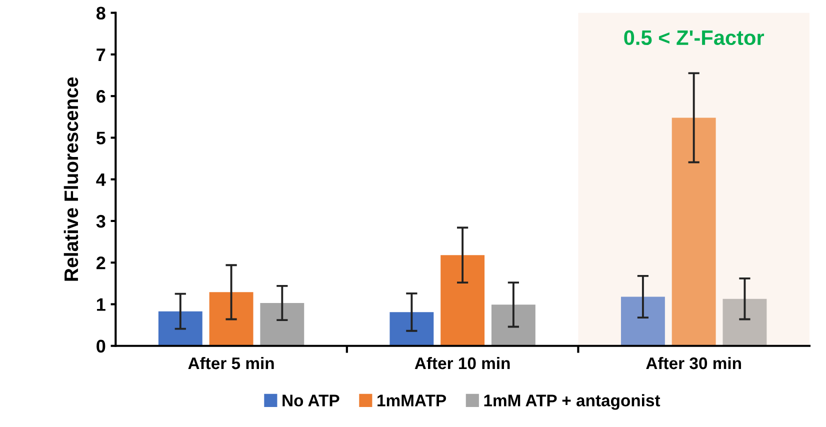 This screenshot has height=427, width=826. Describe the element at coordinates (101, 13) in the screenshot. I see `y-tick-label: 8` at that location.